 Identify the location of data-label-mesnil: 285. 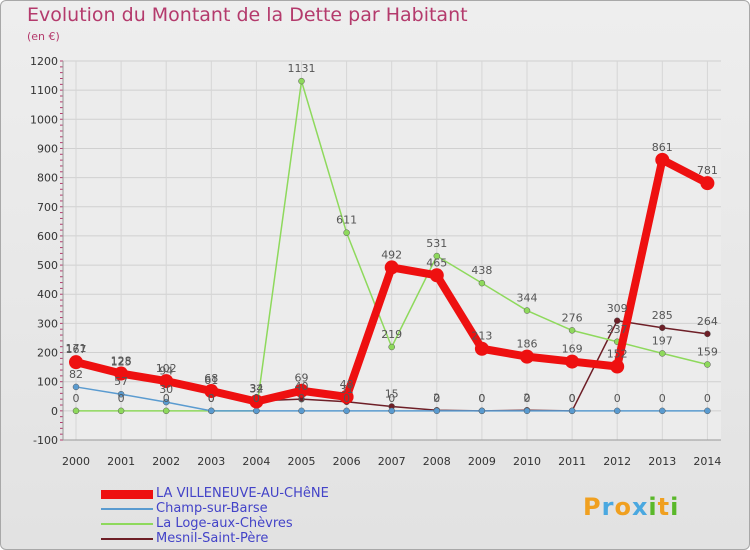
(662, 315).